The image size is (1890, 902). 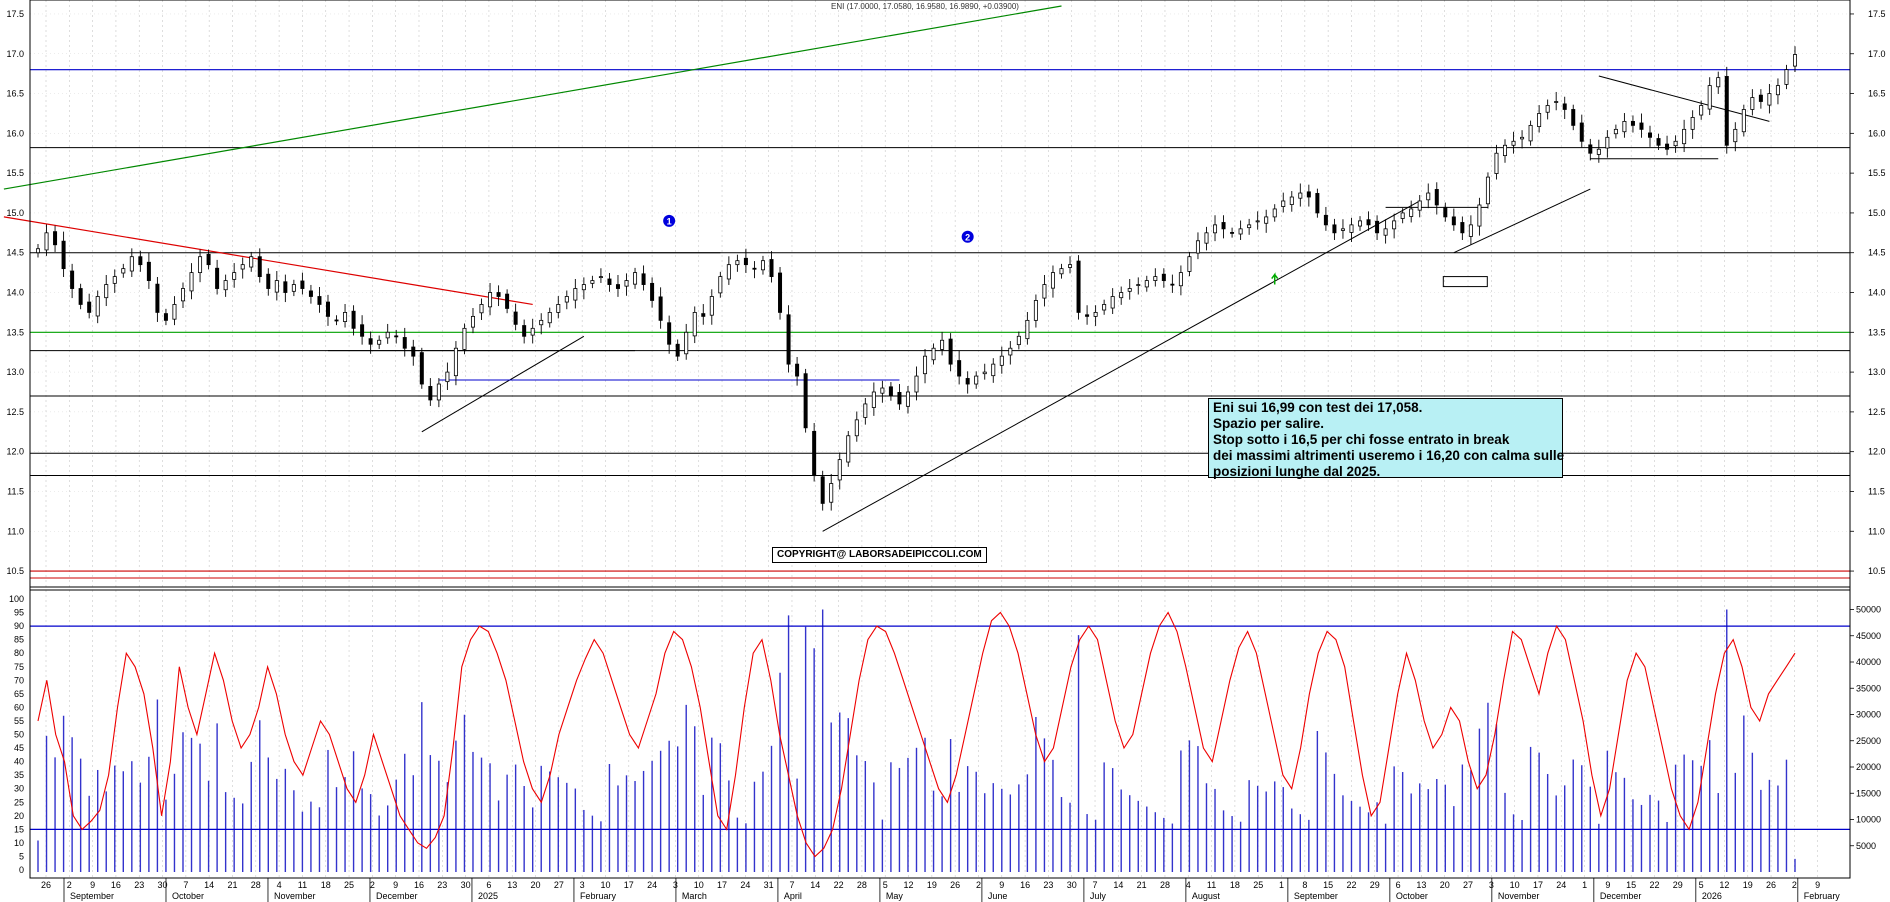 I want to click on x-day-label: 1, so click(x=1584, y=885).